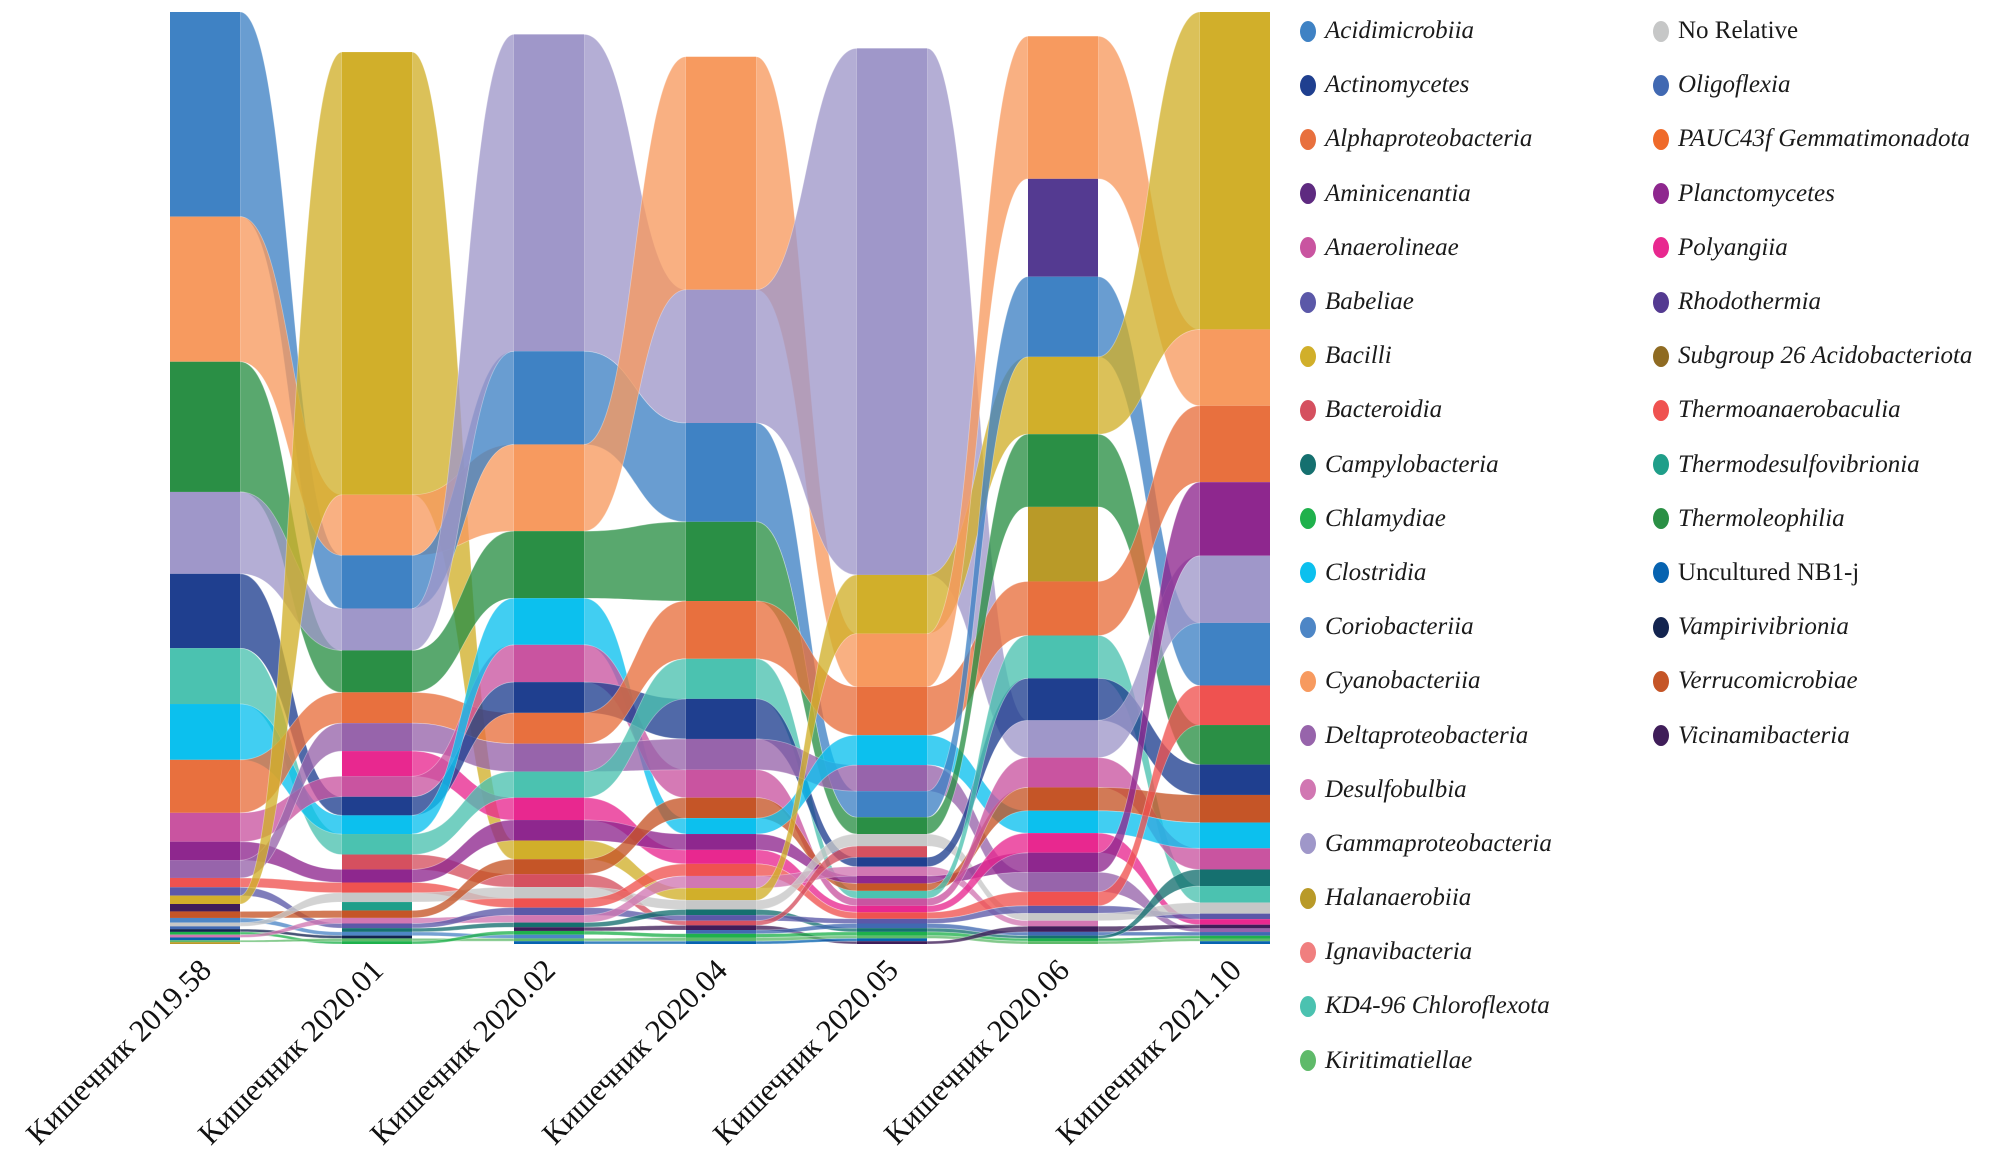 Image resolution: width=1999 pixels, height=1174 pixels. Describe the element at coordinates (1403, 681) in the screenshot. I see `legend-label: Cyanobacteriia` at that location.